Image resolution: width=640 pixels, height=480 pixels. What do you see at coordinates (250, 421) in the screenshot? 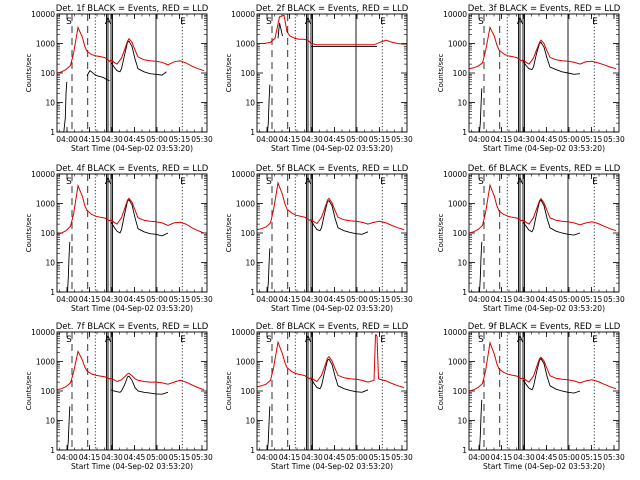
I see `y-tick-label: 10` at bounding box center [250, 421].